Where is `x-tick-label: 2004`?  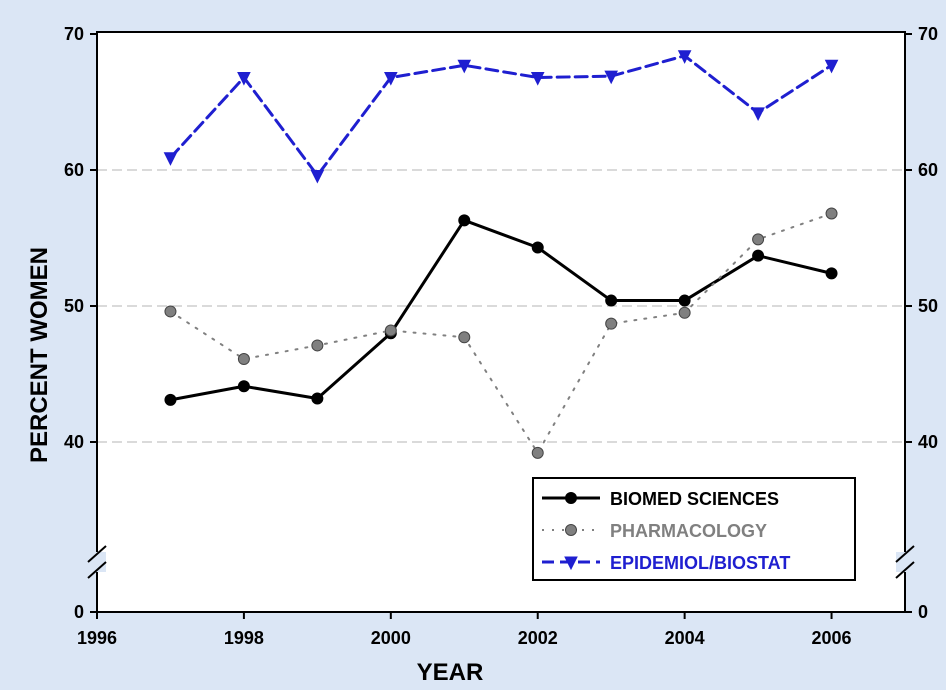
x-tick-label: 2004 is located at coordinates (685, 638).